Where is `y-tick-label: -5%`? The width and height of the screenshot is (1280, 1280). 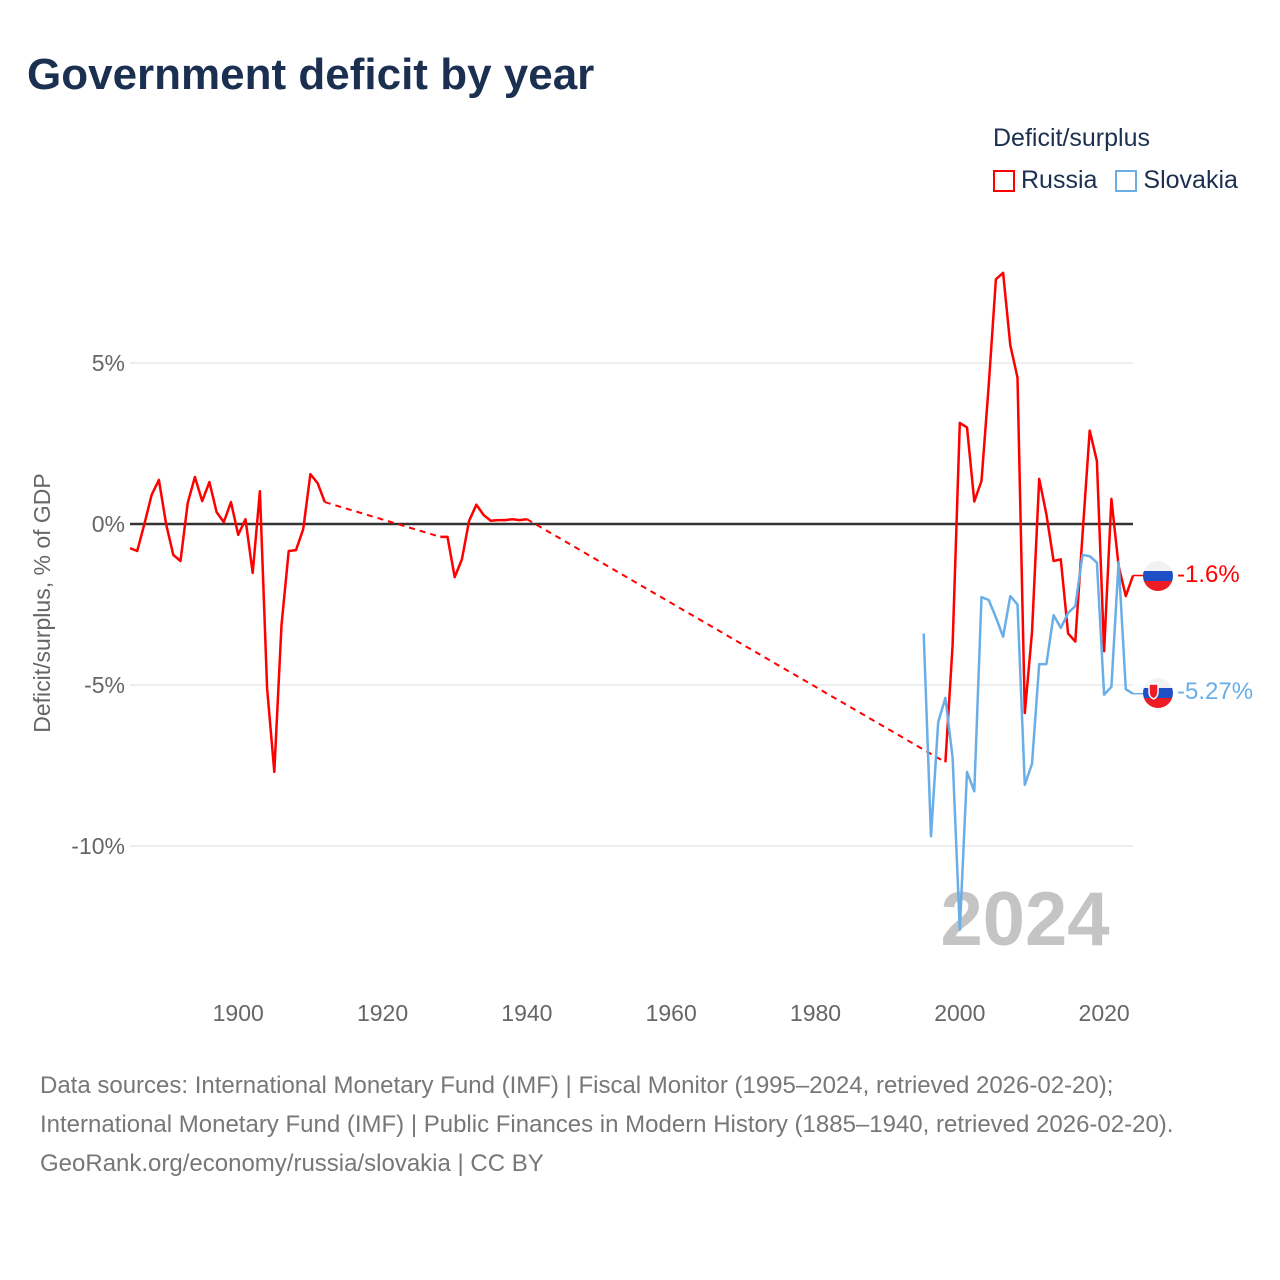 y-tick-label: -5% is located at coordinates (104, 685).